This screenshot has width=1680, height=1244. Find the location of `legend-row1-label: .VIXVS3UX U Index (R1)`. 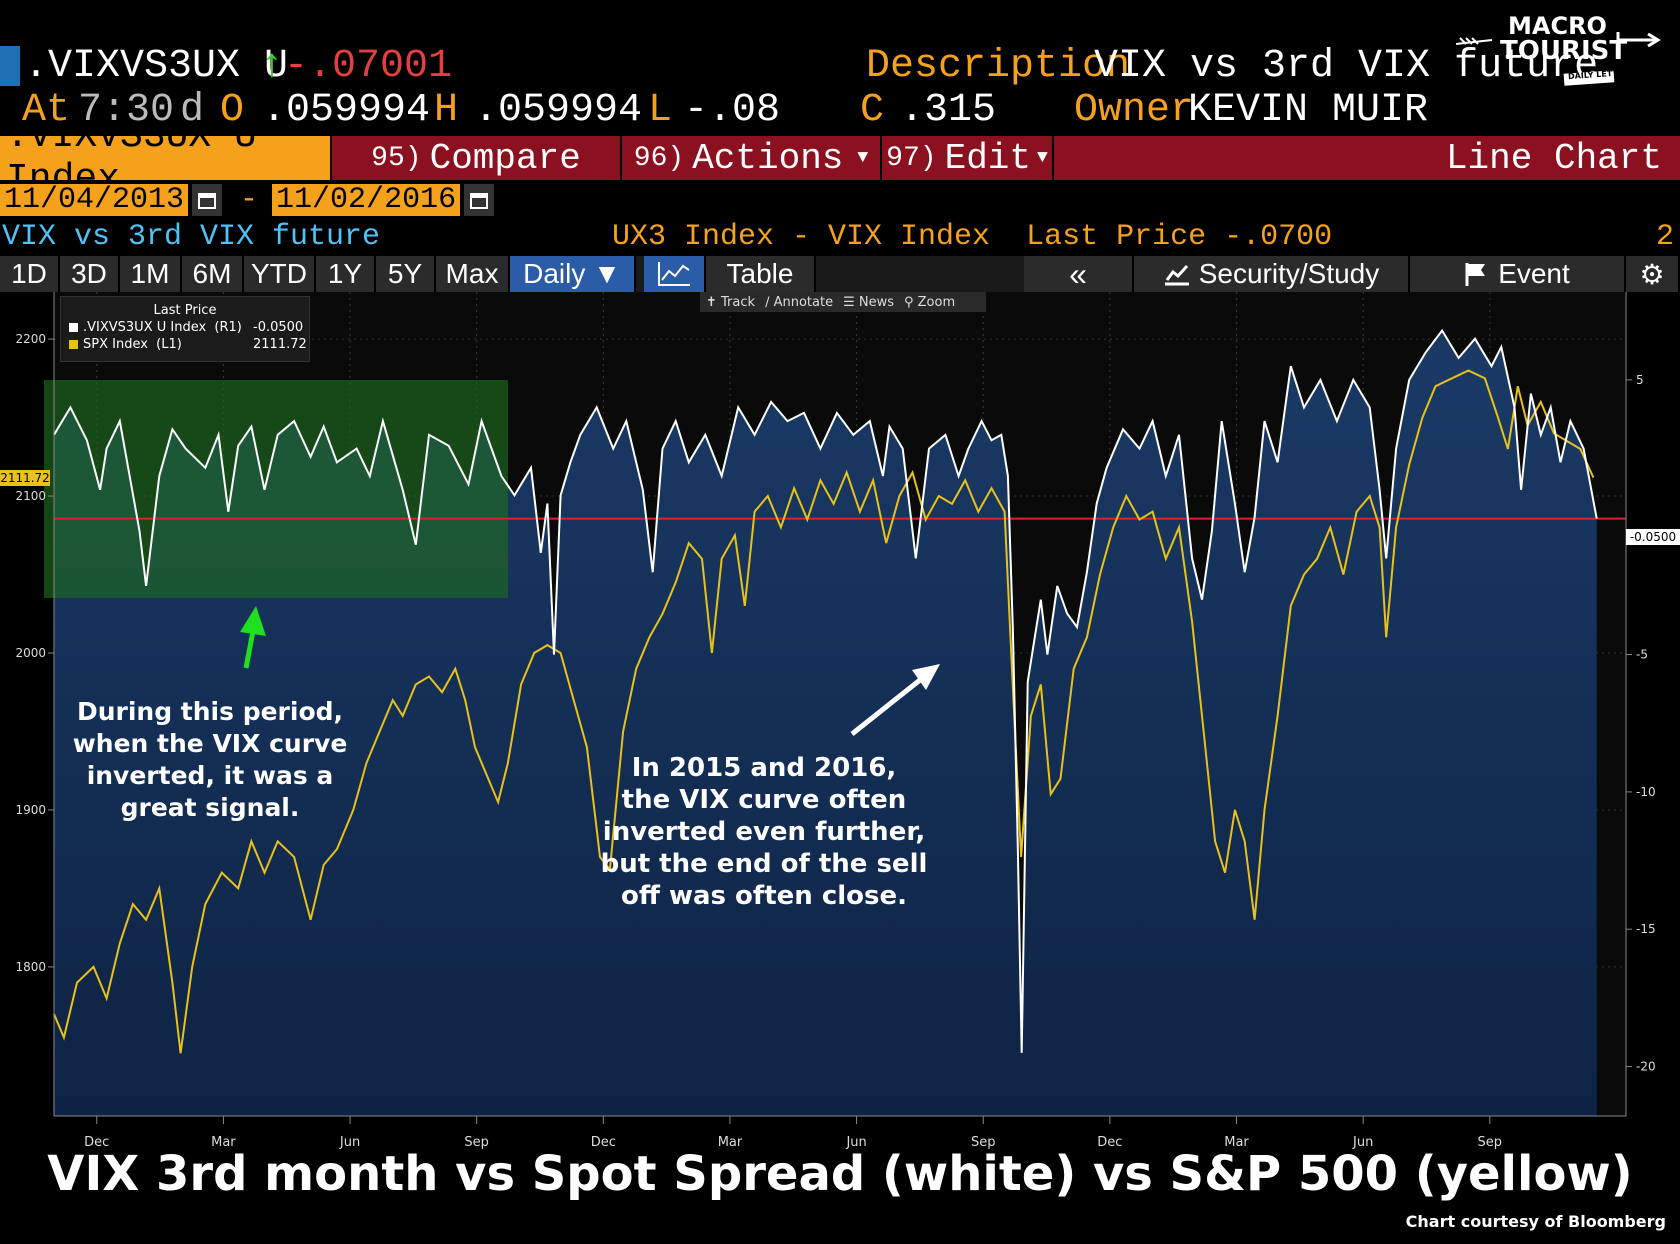

legend-row1-label: .VIXVS3UX U Index (R1) is located at coordinates (162, 327).